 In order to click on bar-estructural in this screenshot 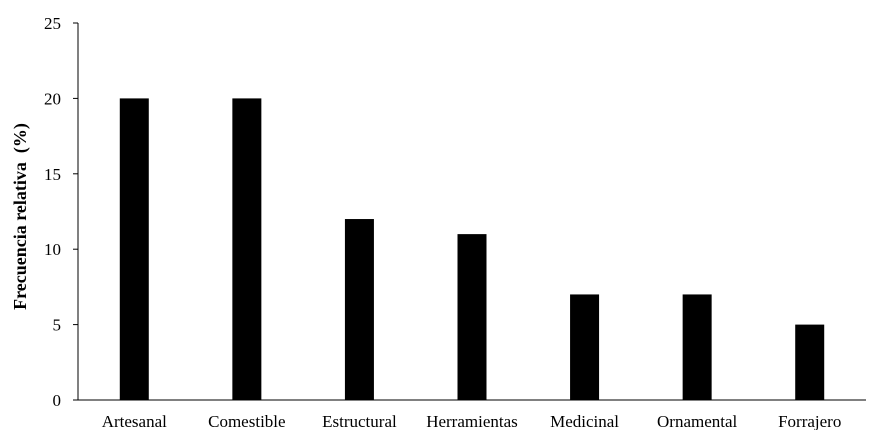, I will do `click(359, 309)`.